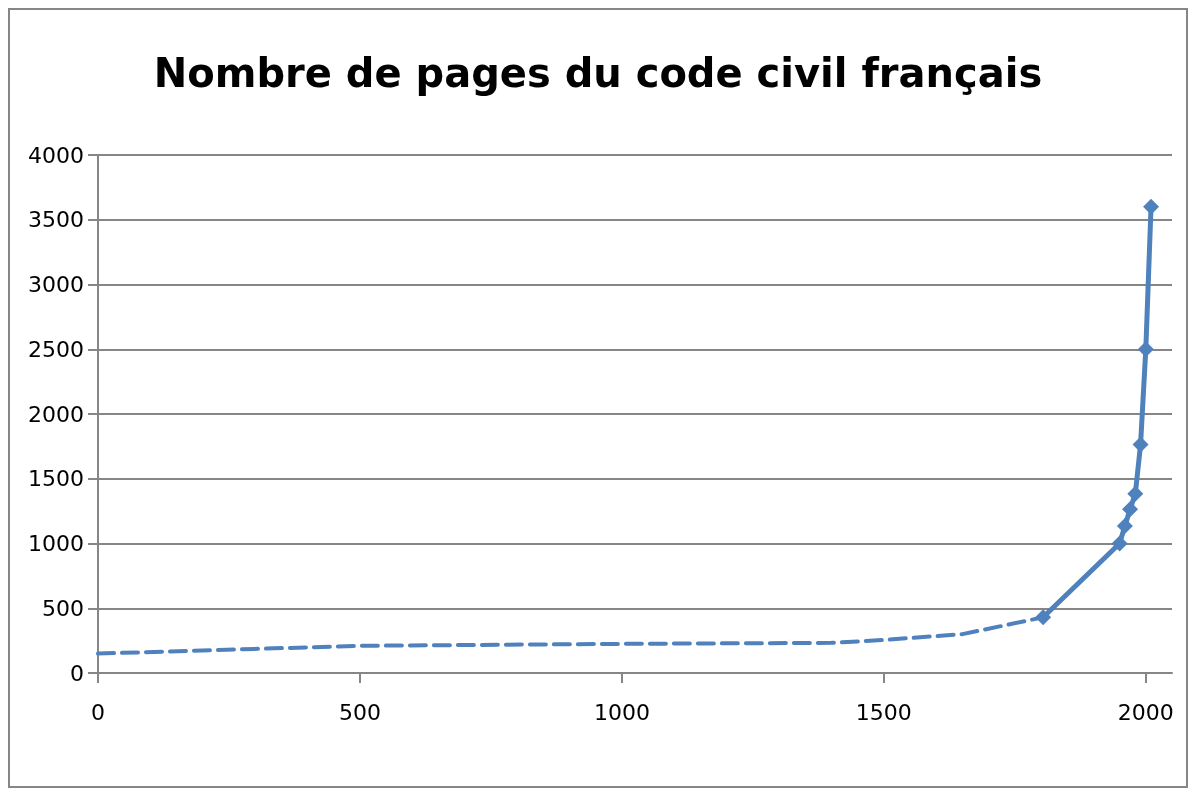 The width and height of the screenshot is (1200, 800). Describe the element at coordinates (56, 284) in the screenshot. I see `y-tick-label: 3000` at that location.